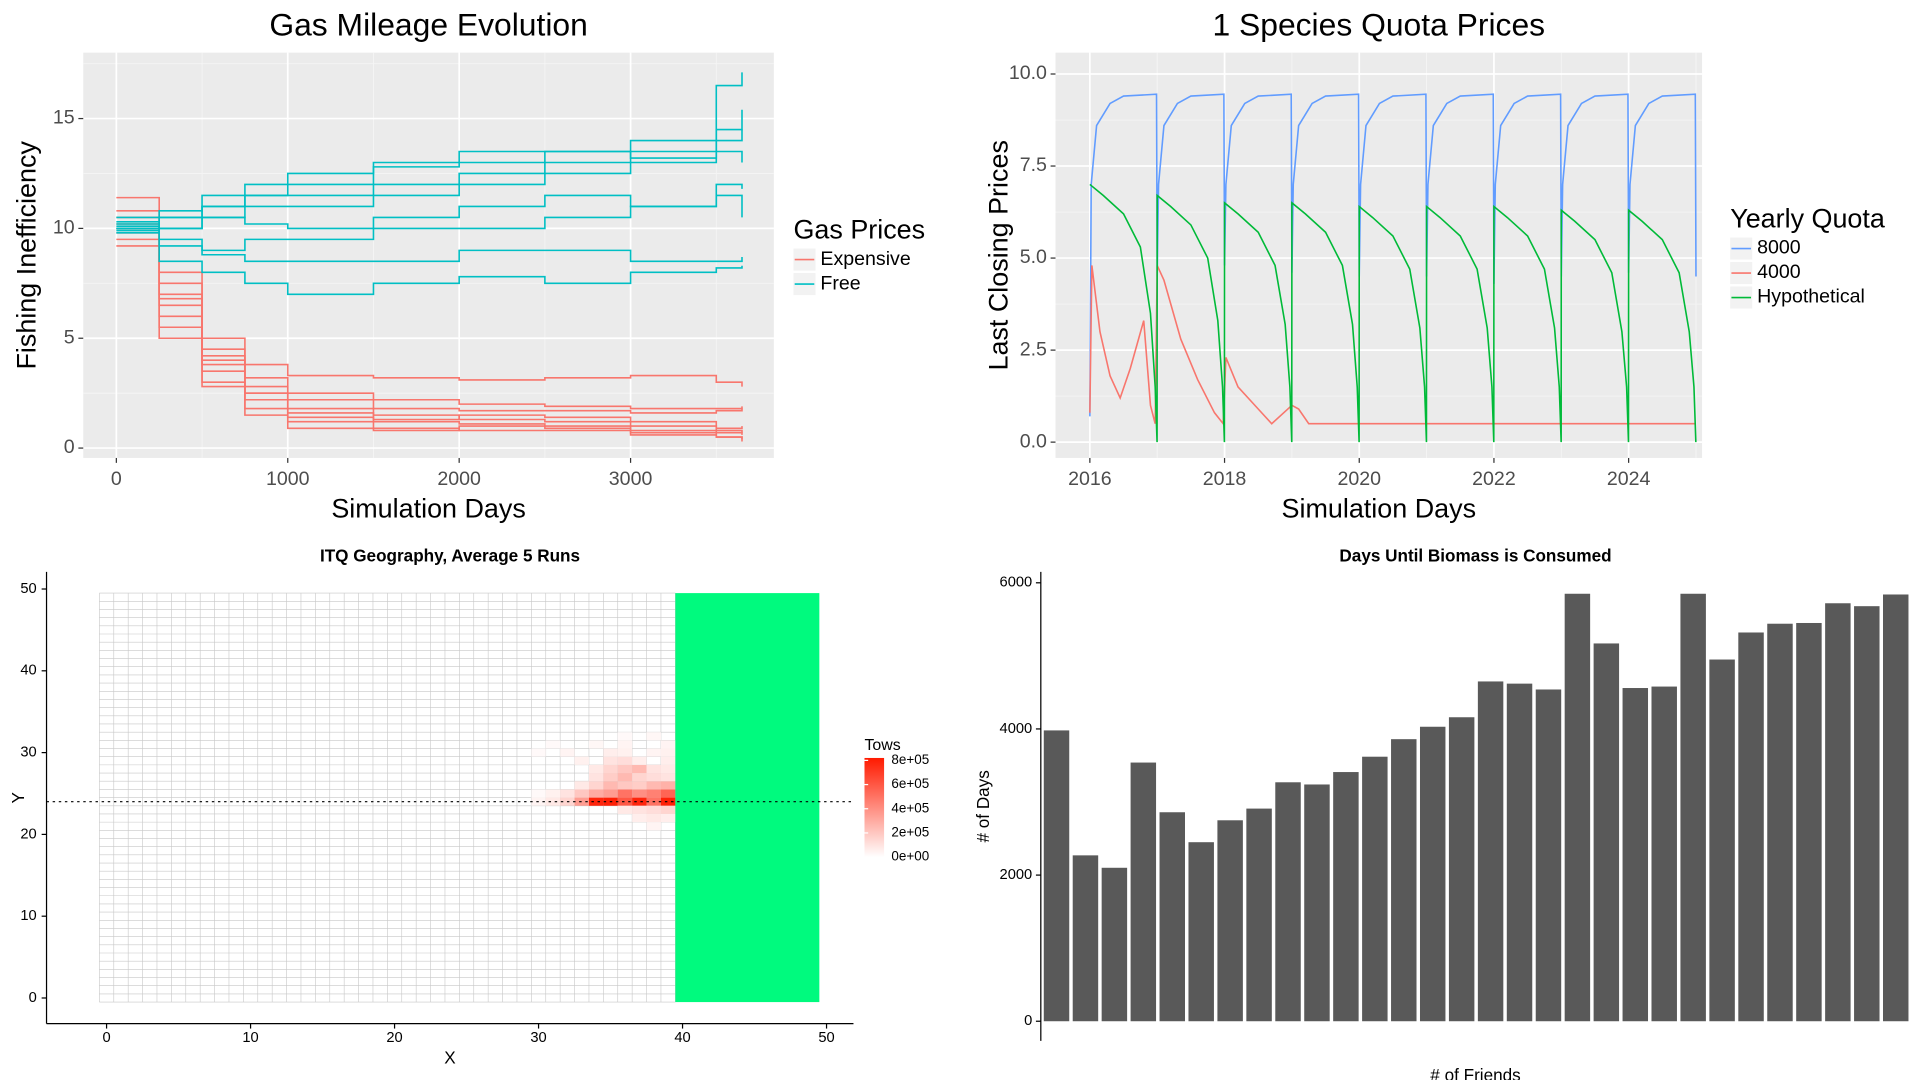 Image resolution: width=1920 pixels, height=1080 pixels. I want to click on x-tick-label: 50, so click(826, 1038).